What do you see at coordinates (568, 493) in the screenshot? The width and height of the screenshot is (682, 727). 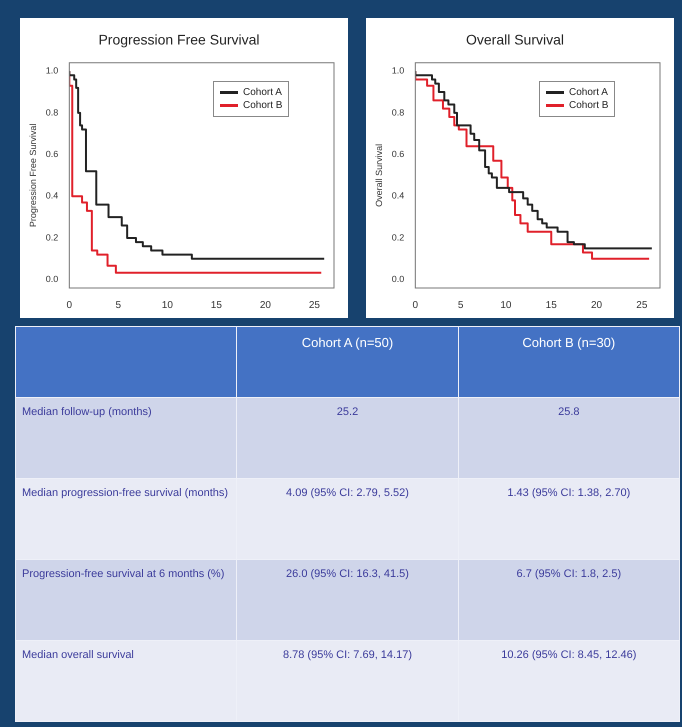 I see `text: 1.43 (95% CI: 1.38, 2.70)` at bounding box center [568, 493].